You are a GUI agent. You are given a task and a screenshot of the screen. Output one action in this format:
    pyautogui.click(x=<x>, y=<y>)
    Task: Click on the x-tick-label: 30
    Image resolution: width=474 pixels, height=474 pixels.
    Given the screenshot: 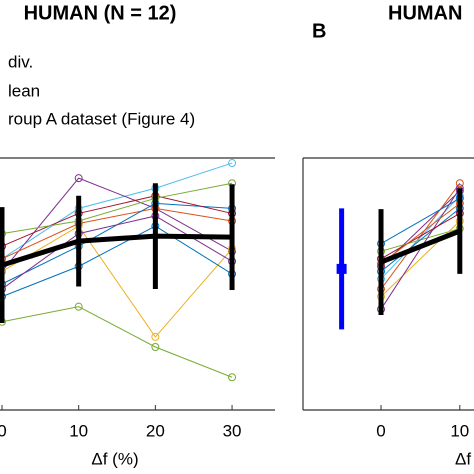 What is the action you would take?
    pyautogui.click(x=232, y=430)
    